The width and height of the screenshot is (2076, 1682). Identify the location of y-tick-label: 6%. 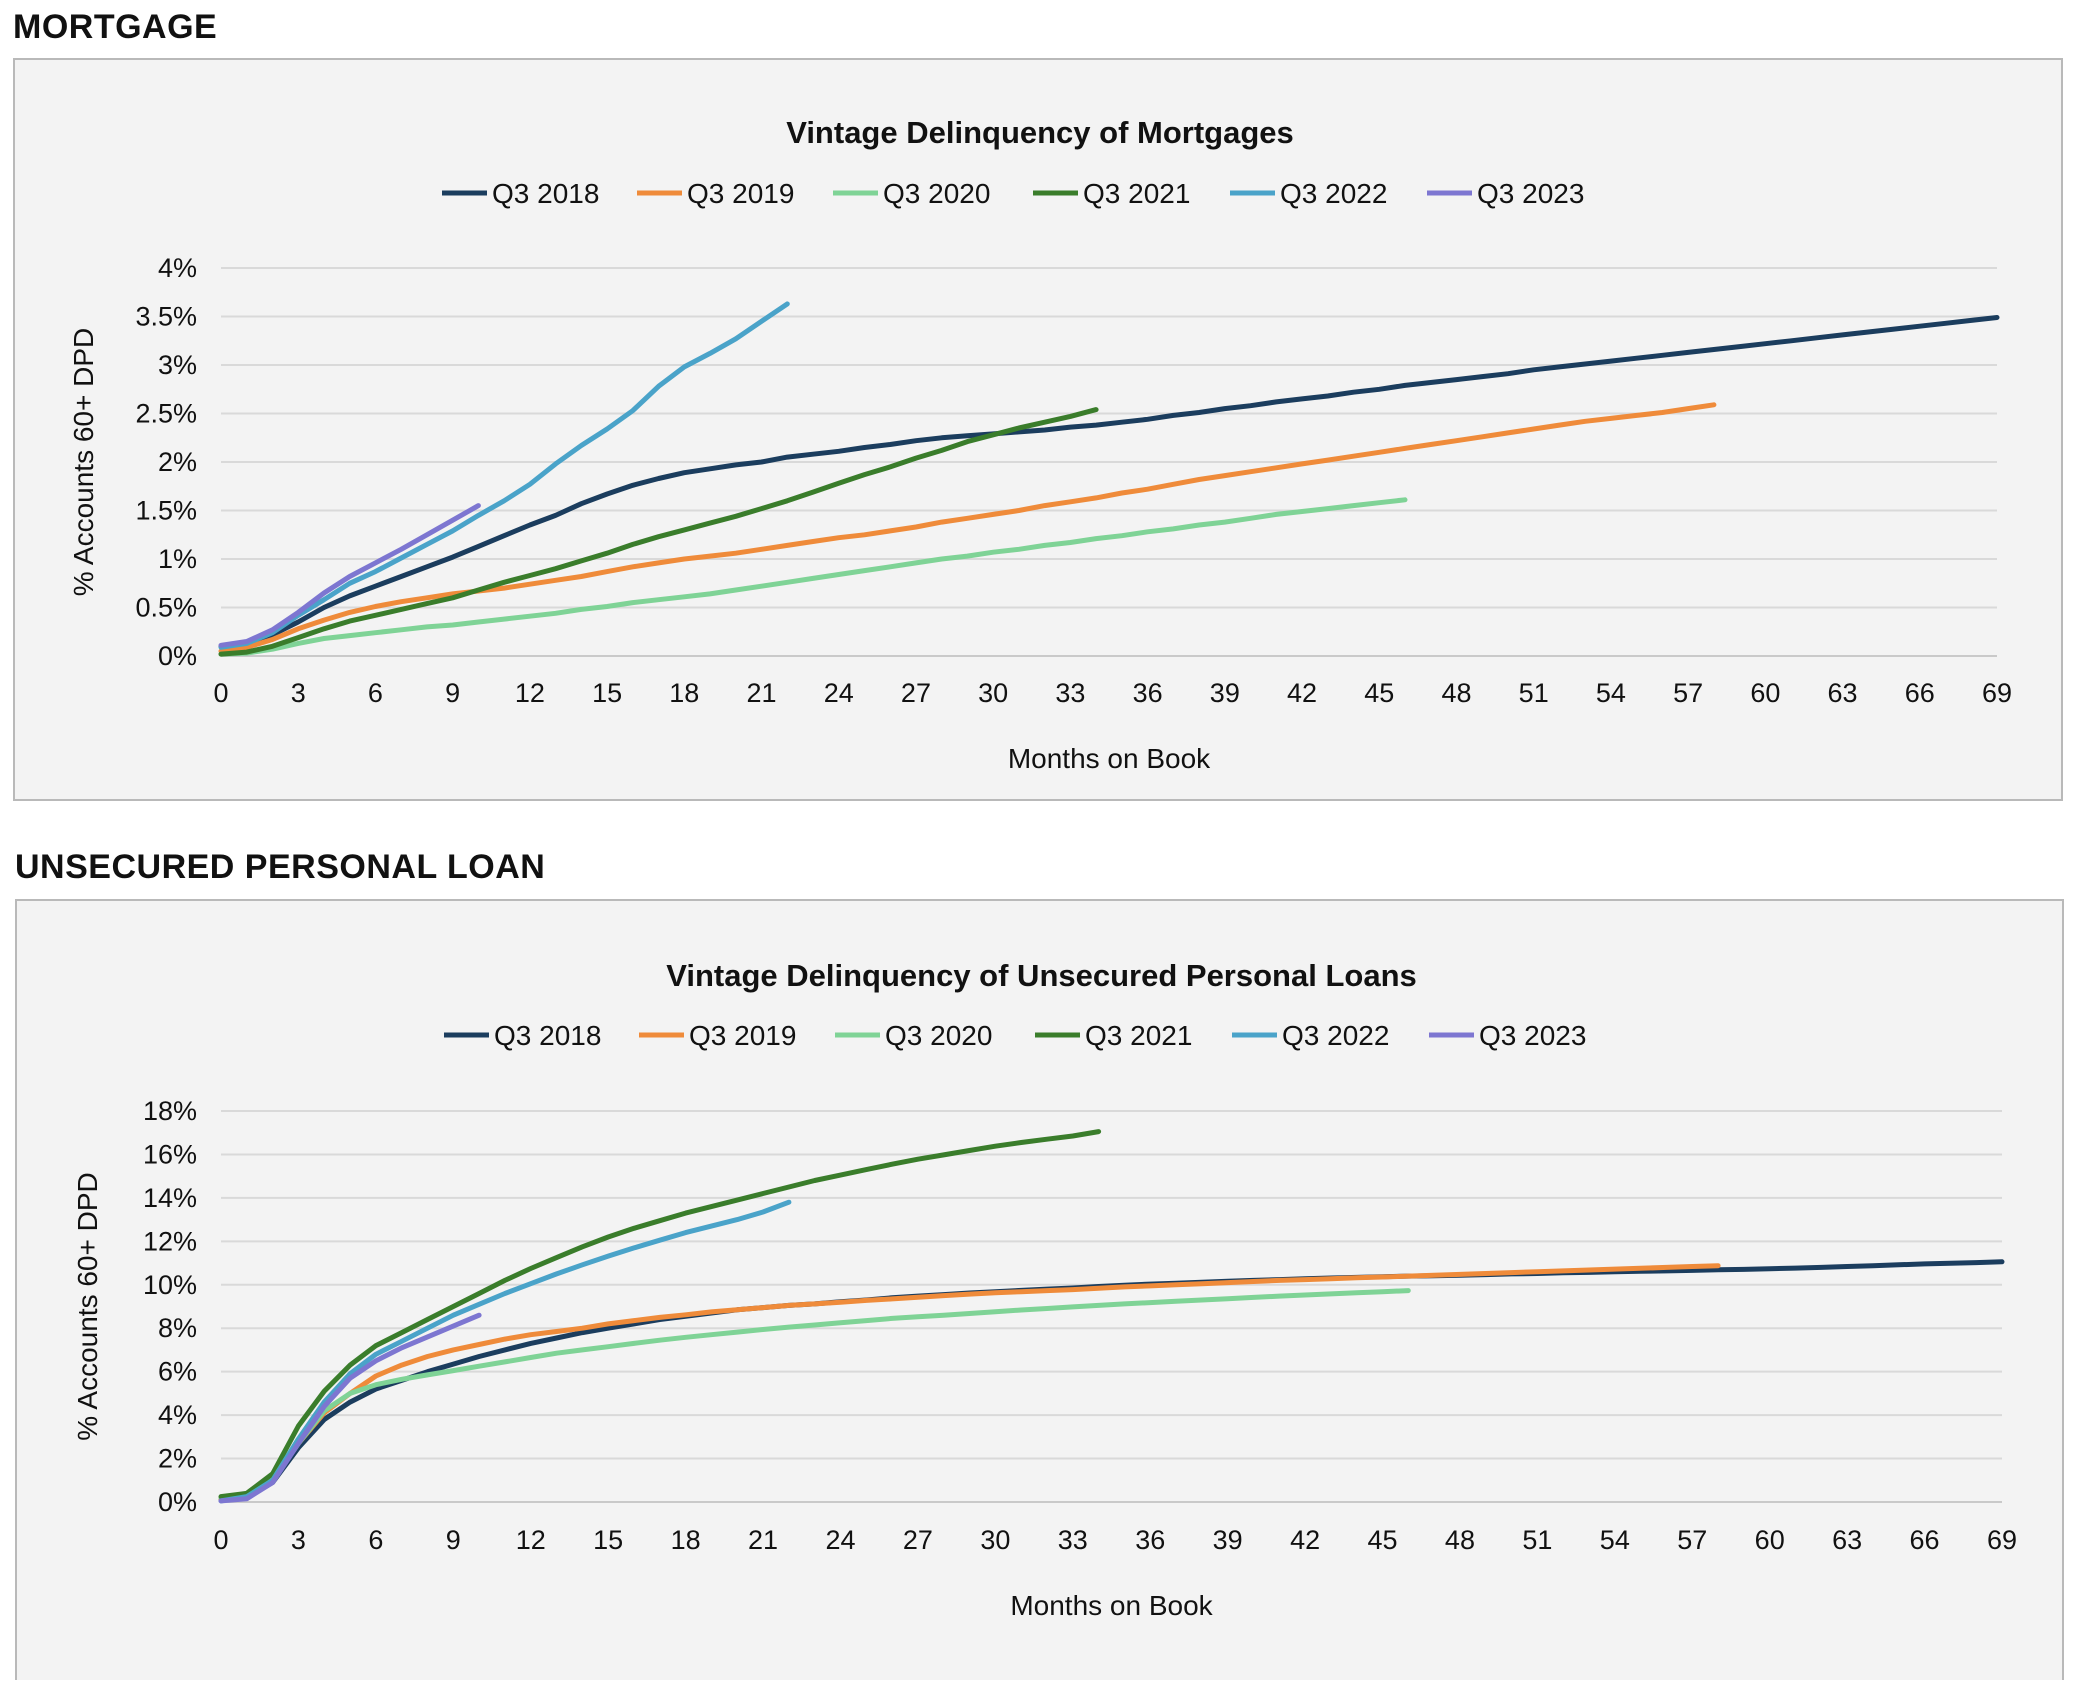
(177, 1372).